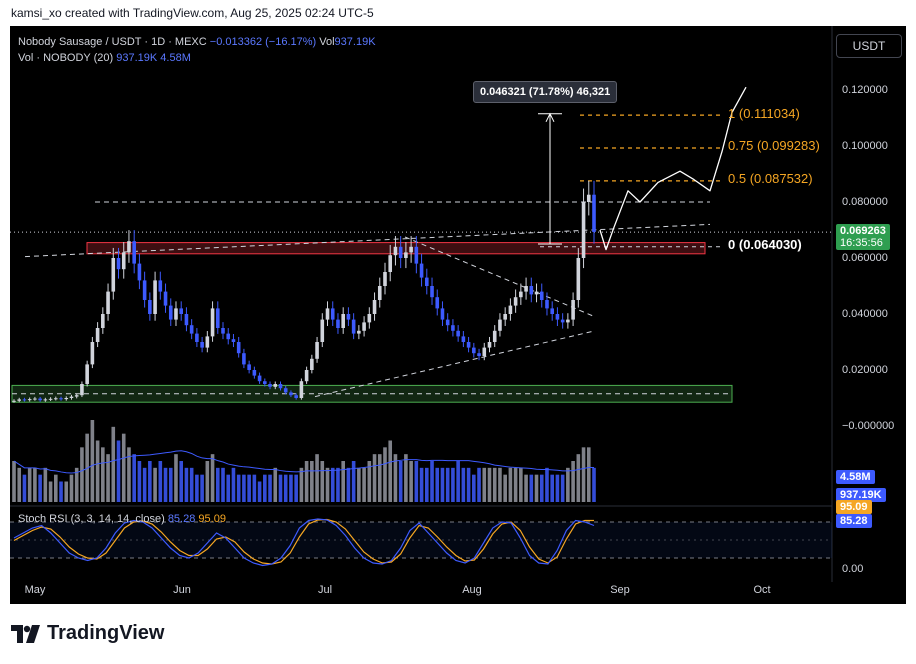  What do you see at coordinates (868, 426) in the screenshot?
I see `price-axis-label: −0.000000` at bounding box center [868, 426].